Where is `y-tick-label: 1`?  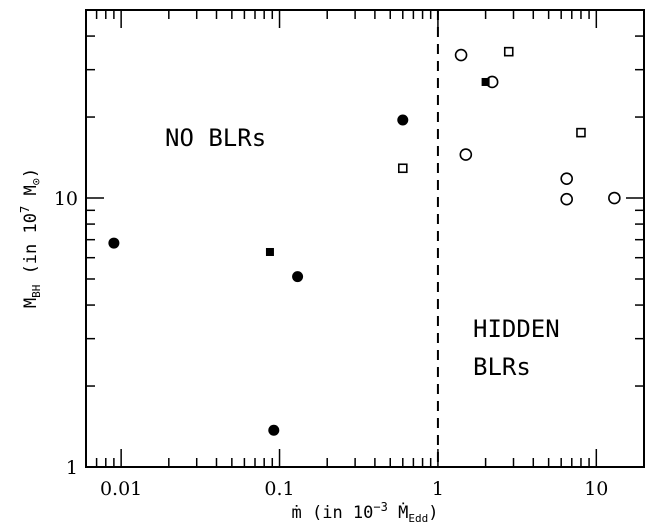 y-tick-label: 1 is located at coordinates (72, 468).